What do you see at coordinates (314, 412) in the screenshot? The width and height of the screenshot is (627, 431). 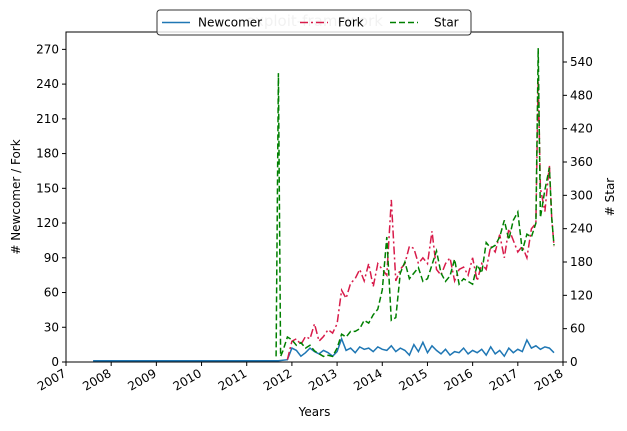 I see `x-axis-label: Years` at bounding box center [314, 412].